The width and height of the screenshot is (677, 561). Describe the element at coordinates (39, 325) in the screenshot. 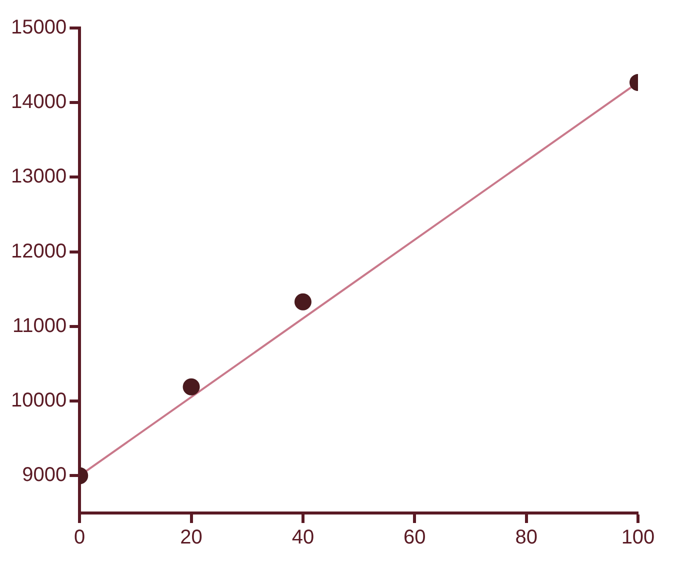

I see `y-tick-label: 11000` at that location.